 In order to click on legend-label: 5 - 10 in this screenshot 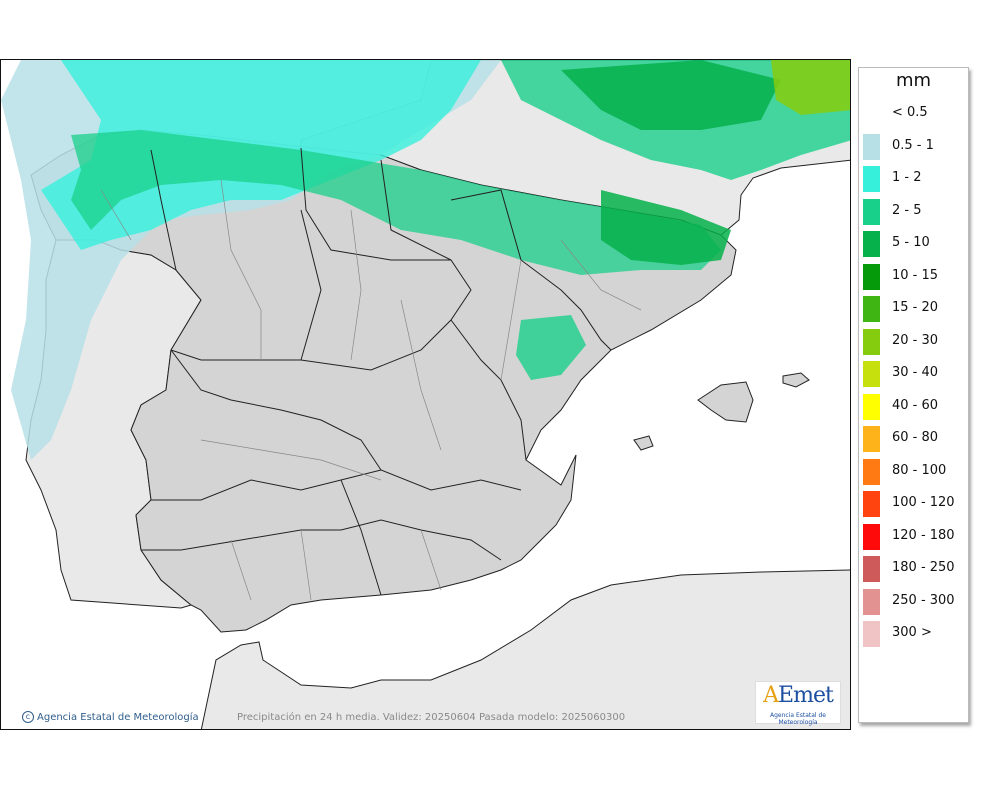, I will do `click(911, 242)`.